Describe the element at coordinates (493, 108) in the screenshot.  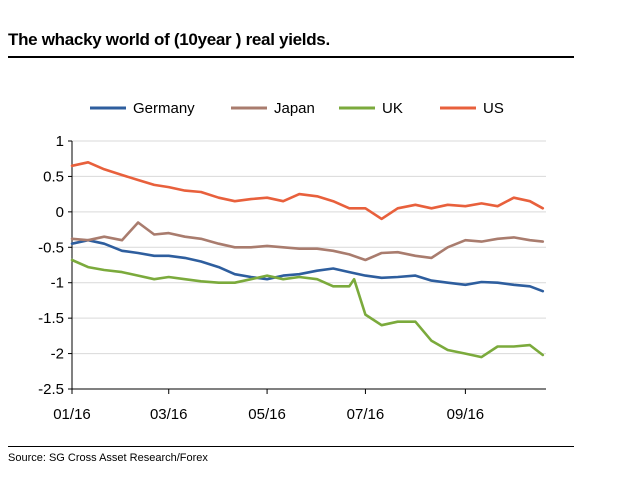
I see `legend-label-us: US` at that location.